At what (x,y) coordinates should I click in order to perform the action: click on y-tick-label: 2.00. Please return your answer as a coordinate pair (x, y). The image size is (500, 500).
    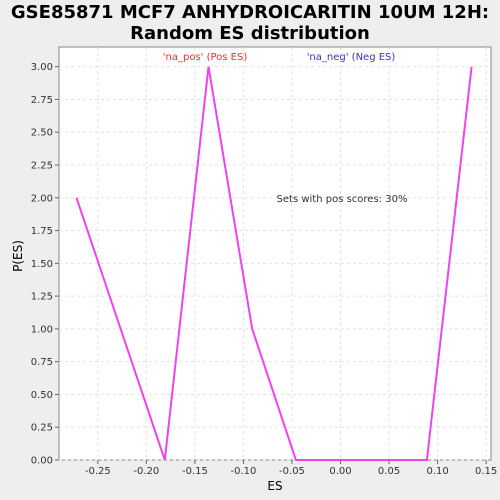
    Looking at the image, I should click on (42, 198).